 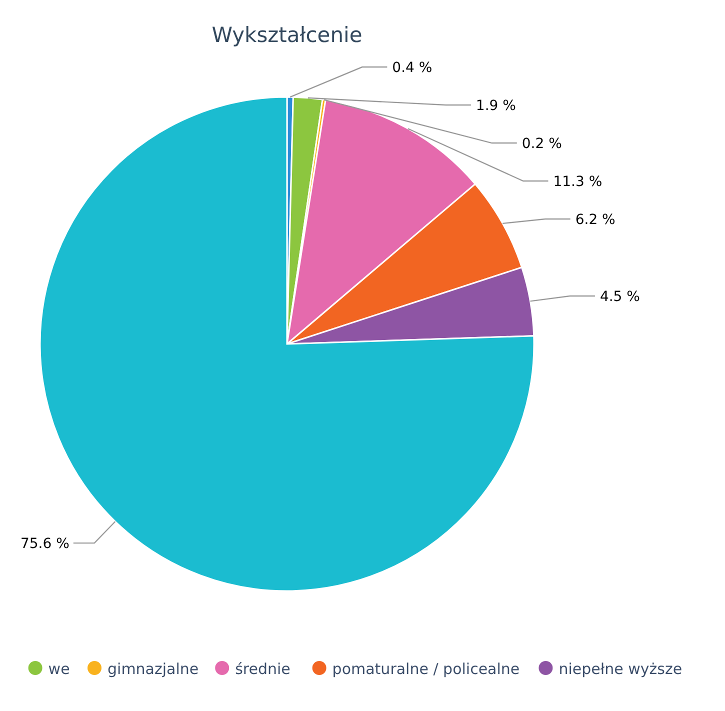 What do you see at coordinates (595, 220) in the screenshot?
I see `data-label: 6.2 %` at bounding box center [595, 220].